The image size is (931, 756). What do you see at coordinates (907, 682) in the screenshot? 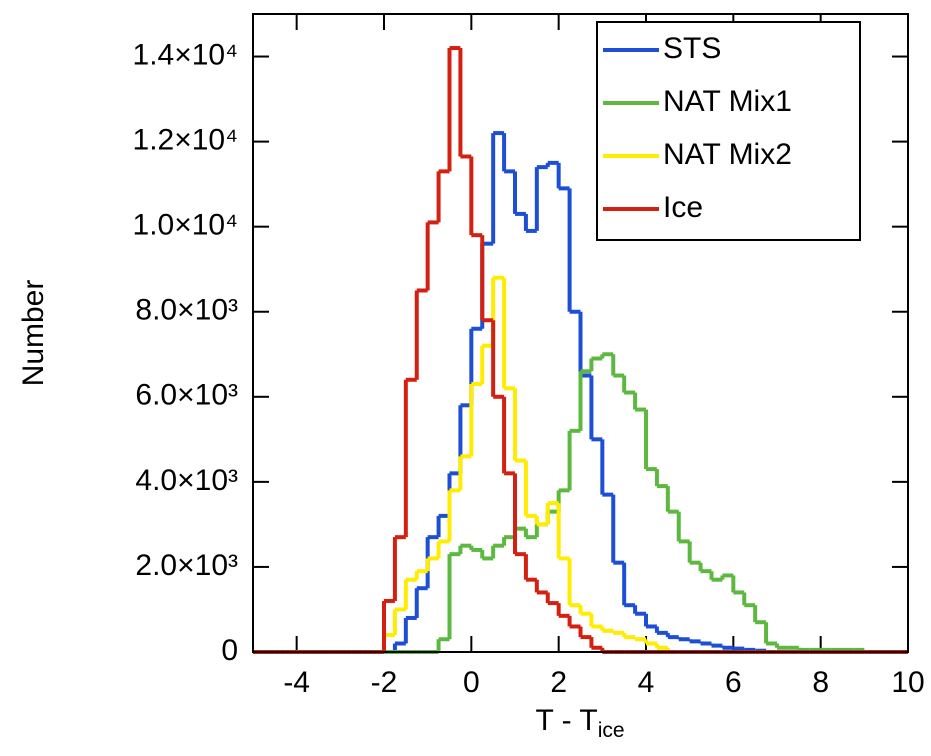
I see `x-tick-label: 10` at bounding box center [907, 682].